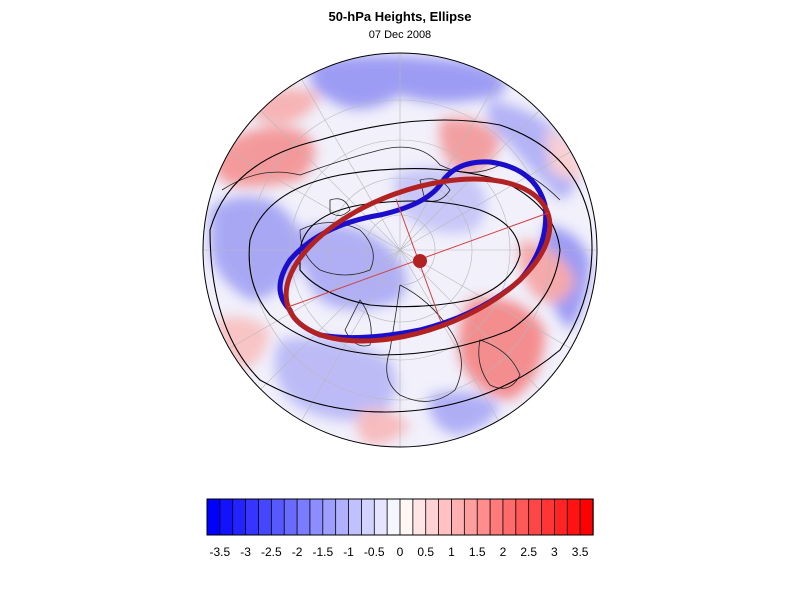  I want to click on colorbar-tick-label: 2.5, so click(528, 552).